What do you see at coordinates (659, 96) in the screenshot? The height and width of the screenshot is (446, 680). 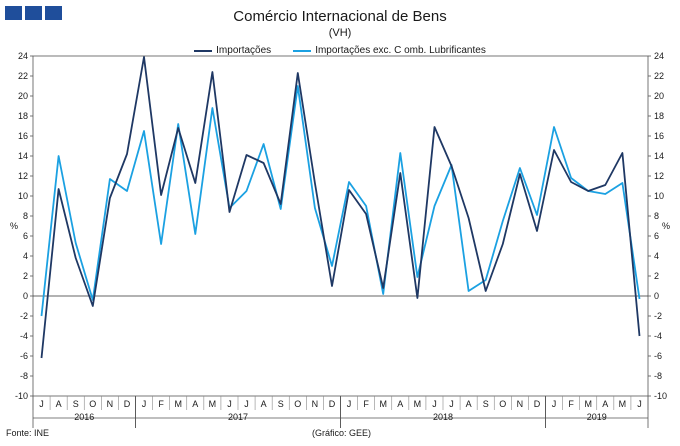 I see `y-tick-label-right: 20` at bounding box center [659, 96].